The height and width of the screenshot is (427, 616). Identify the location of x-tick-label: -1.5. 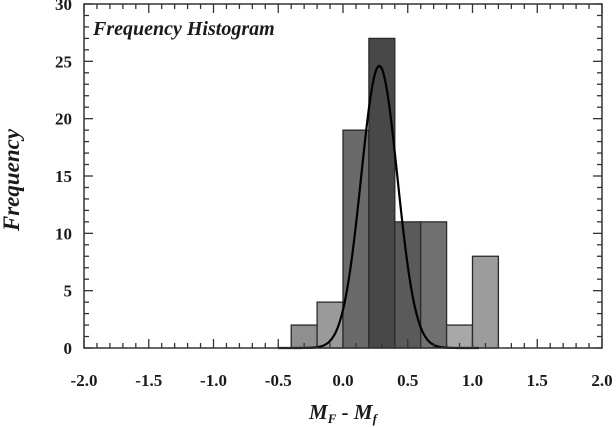
(148, 380).